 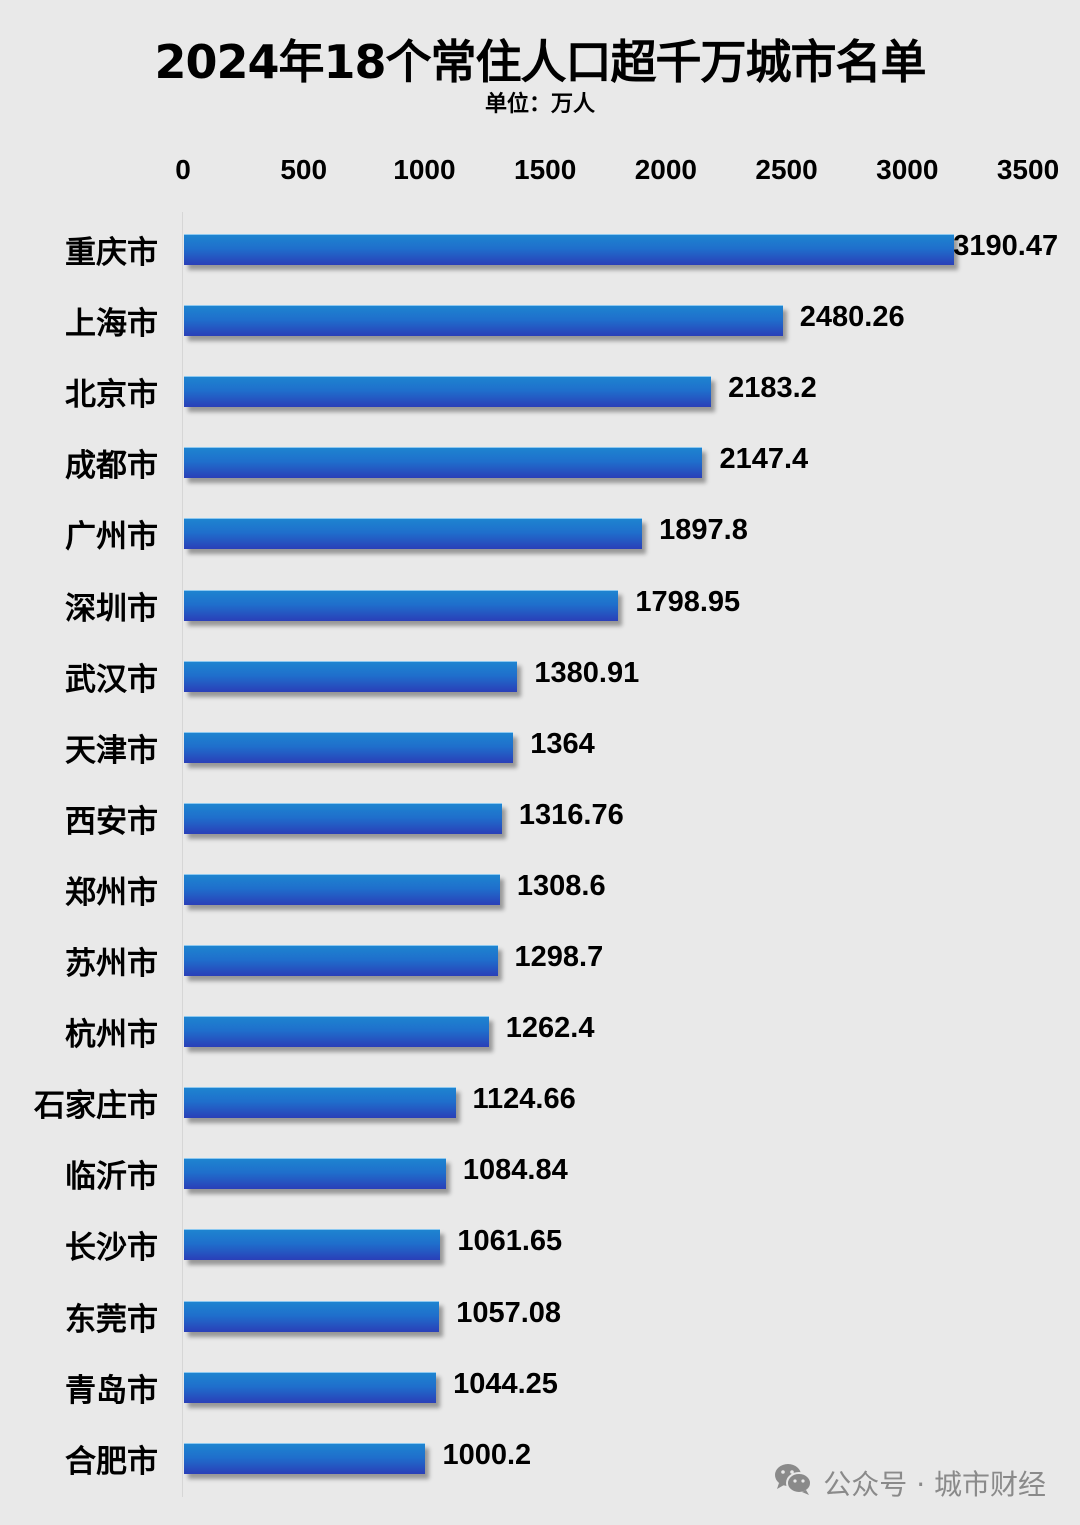 What do you see at coordinates (111, 1390) in the screenshot?
I see `category-label: 青岛市` at bounding box center [111, 1390].